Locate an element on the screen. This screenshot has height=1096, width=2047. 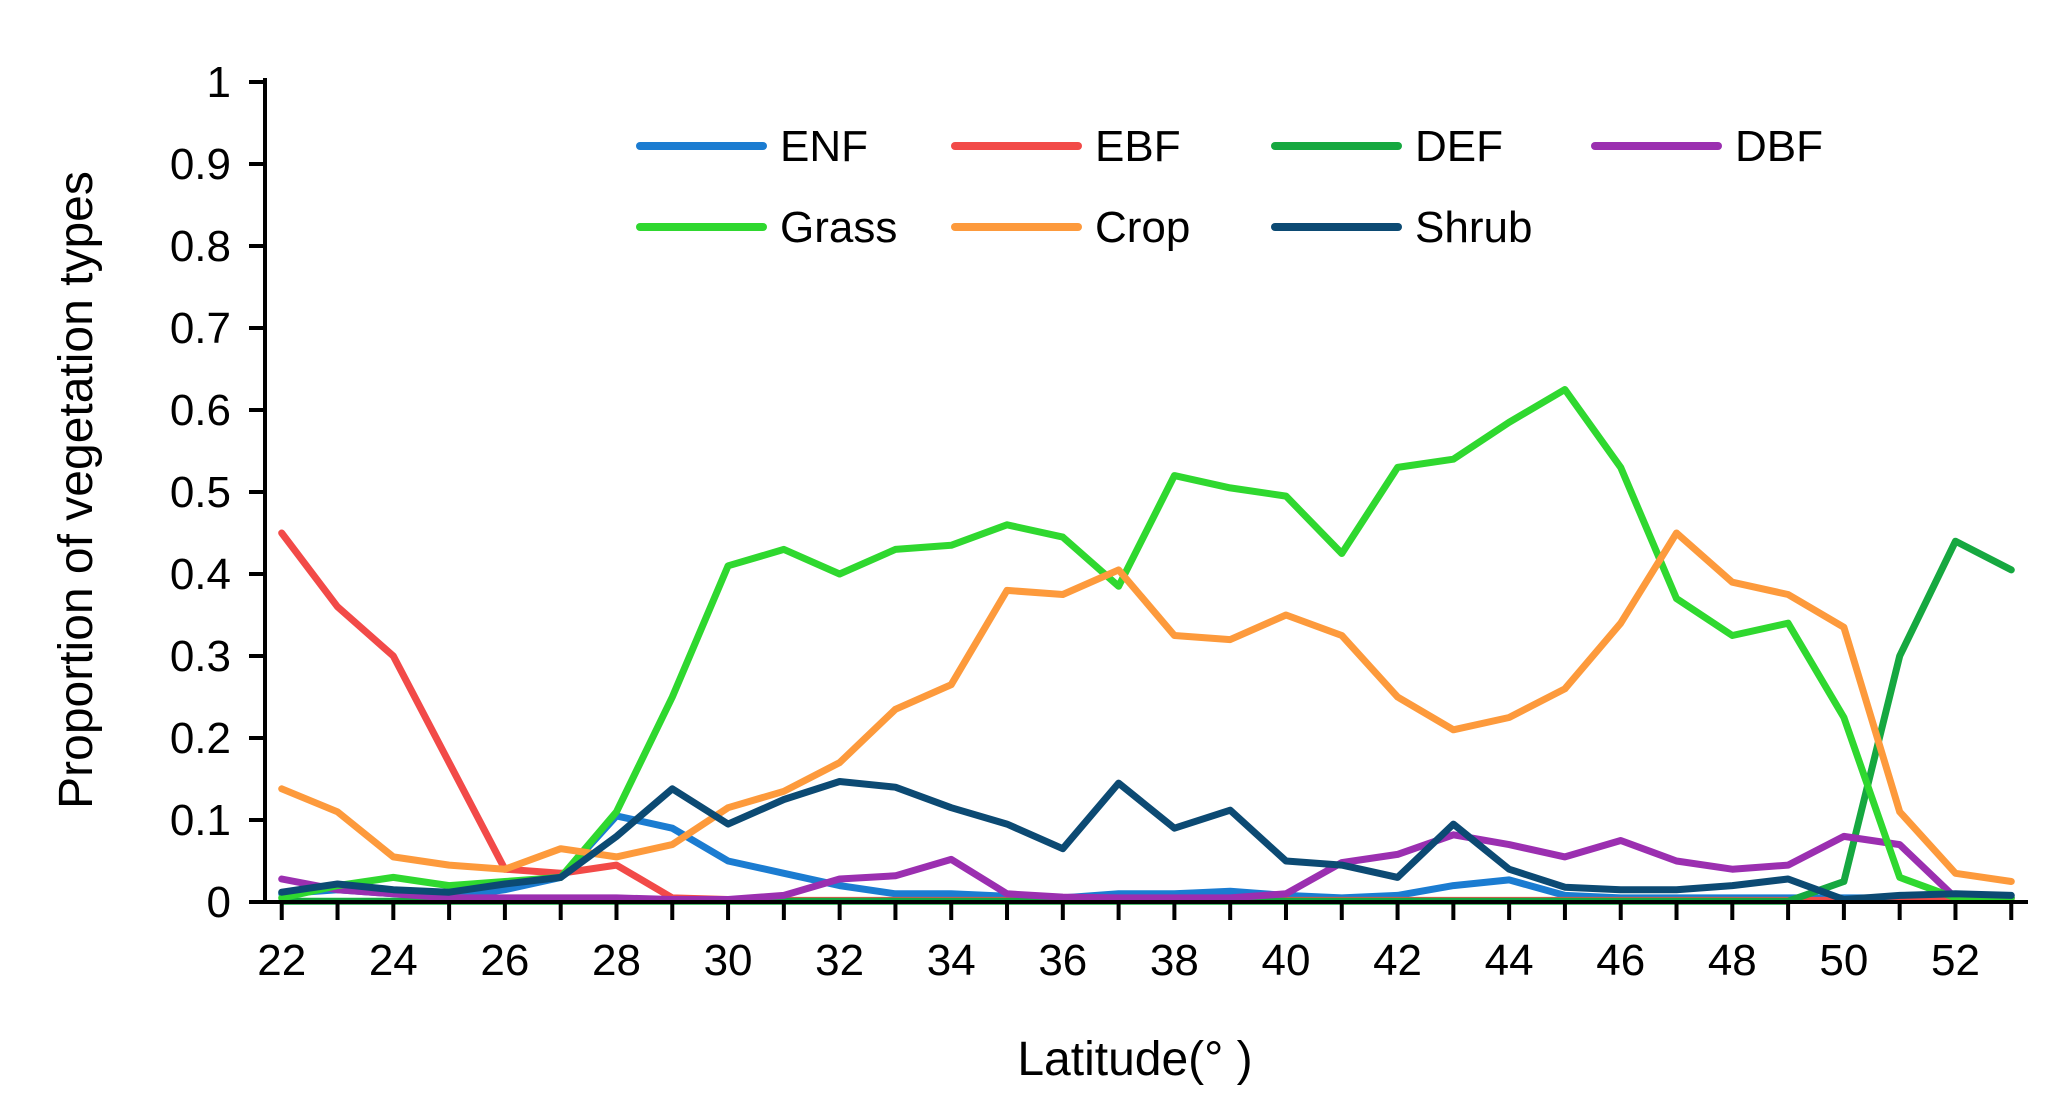
x-tick-label: 22 is located at coordinates (281, 960).